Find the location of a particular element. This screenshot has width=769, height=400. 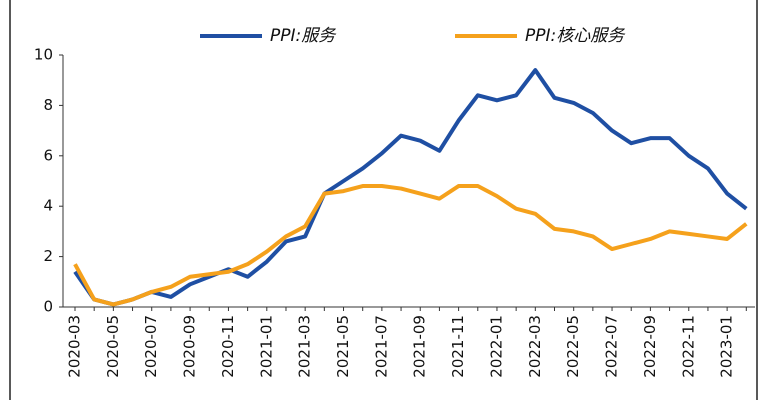

x-tick-label: 2021-09 is located at coordinates (420, 346).